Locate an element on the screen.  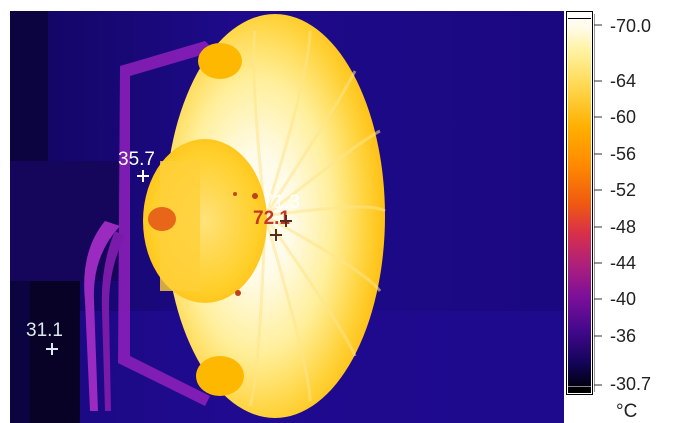
color-bar-top-segment is located at coordinates (579, 16).